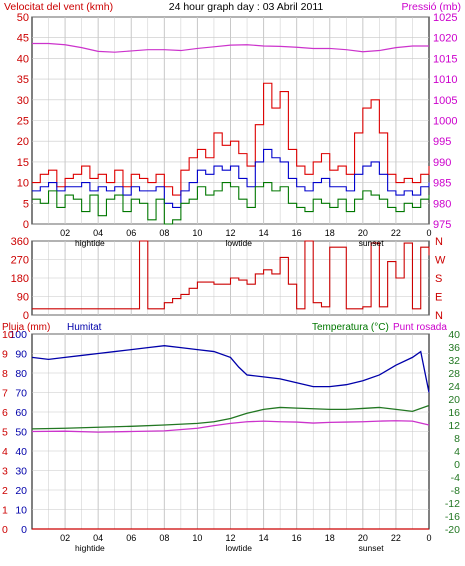 This screenshot has height=566, width=465. Describe the element at coordinates (445, 18) in the screenshot. I see `pressure-tick-label: 1025` at that location.